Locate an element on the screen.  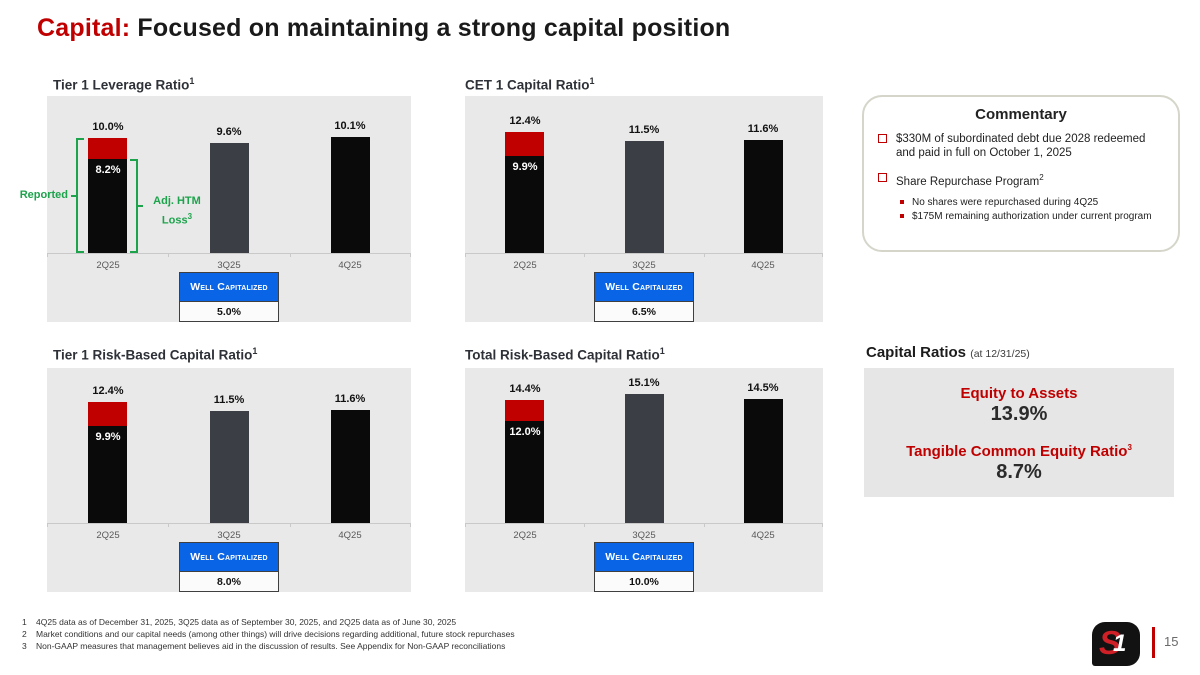
bar-value-label: 14.4% is located at coordinates (525, 389).